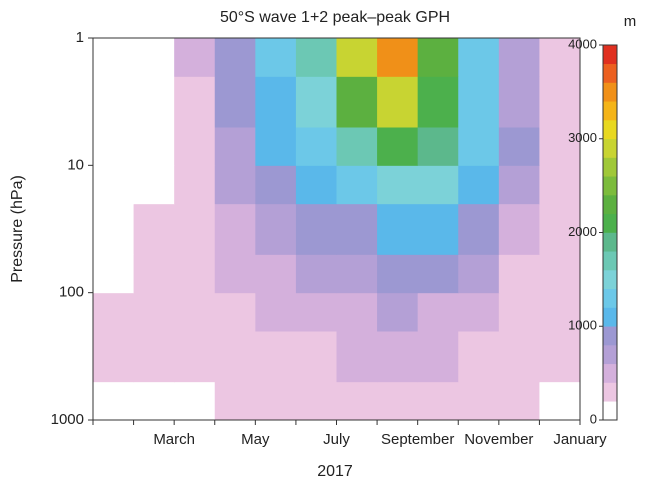 This screenshot has height=485, width=647. I want to click on chart-title: 50°S wave 1+2 peak–peak GPH, so click(335, 17).